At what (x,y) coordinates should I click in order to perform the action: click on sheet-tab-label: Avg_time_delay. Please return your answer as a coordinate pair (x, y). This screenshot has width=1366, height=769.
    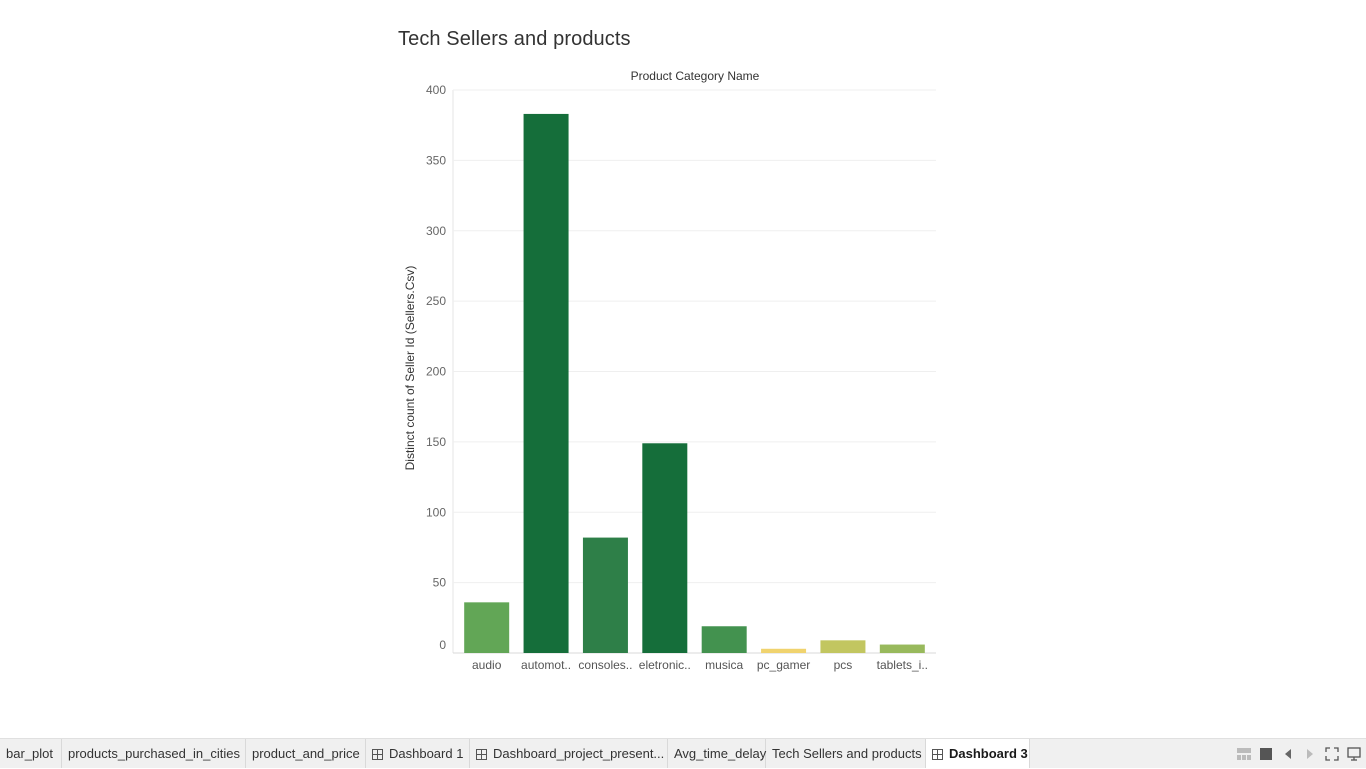
    Looking at the image, I should click on (720, 753).